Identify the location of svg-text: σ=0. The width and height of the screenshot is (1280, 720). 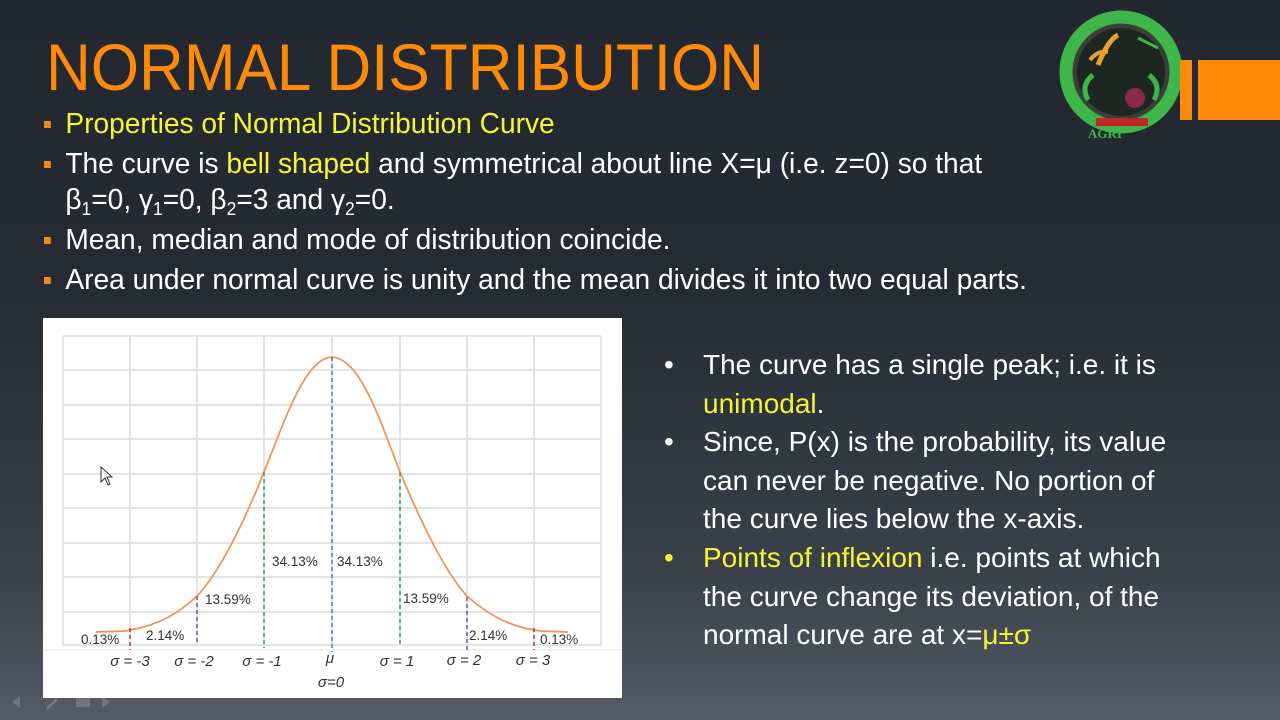
(331, 682).